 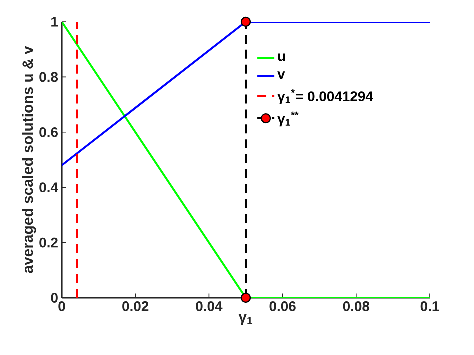 I want to click on y-tick-label: 0.4, so click(x=49, y=187).